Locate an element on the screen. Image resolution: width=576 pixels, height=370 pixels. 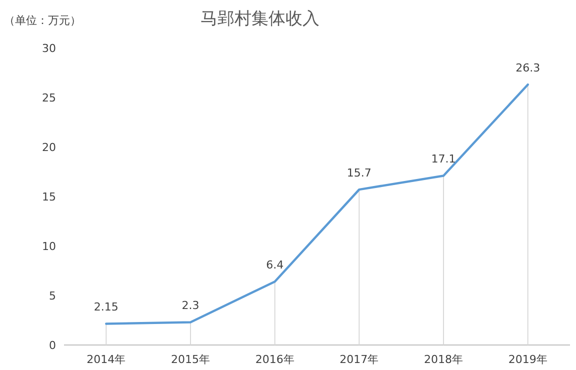
y-tick-label: 15 is located at coordinates (49, 197).